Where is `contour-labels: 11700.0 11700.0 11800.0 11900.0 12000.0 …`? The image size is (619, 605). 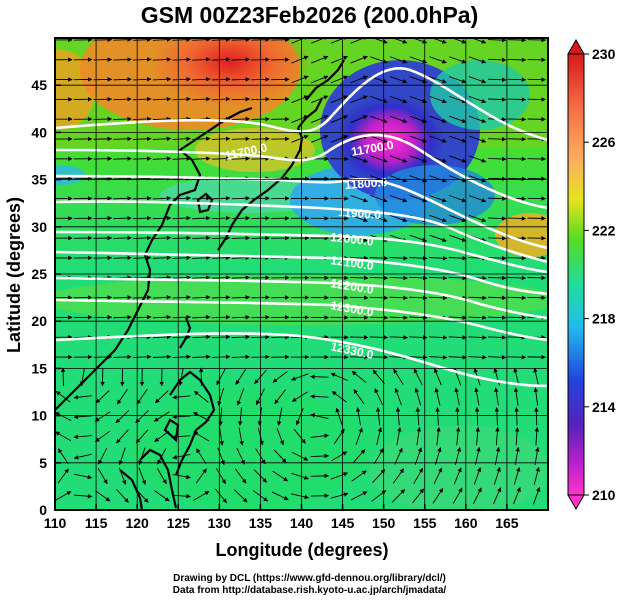
contour-labels: 11700.0 11700.0 11800.0 11900.0 12000.0 … is located at coordinates (309, 250).